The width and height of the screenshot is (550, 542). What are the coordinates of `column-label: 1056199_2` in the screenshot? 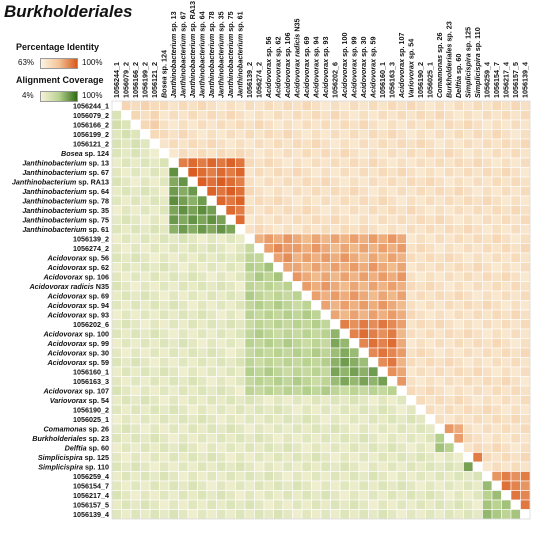 It's located at (144, 80).